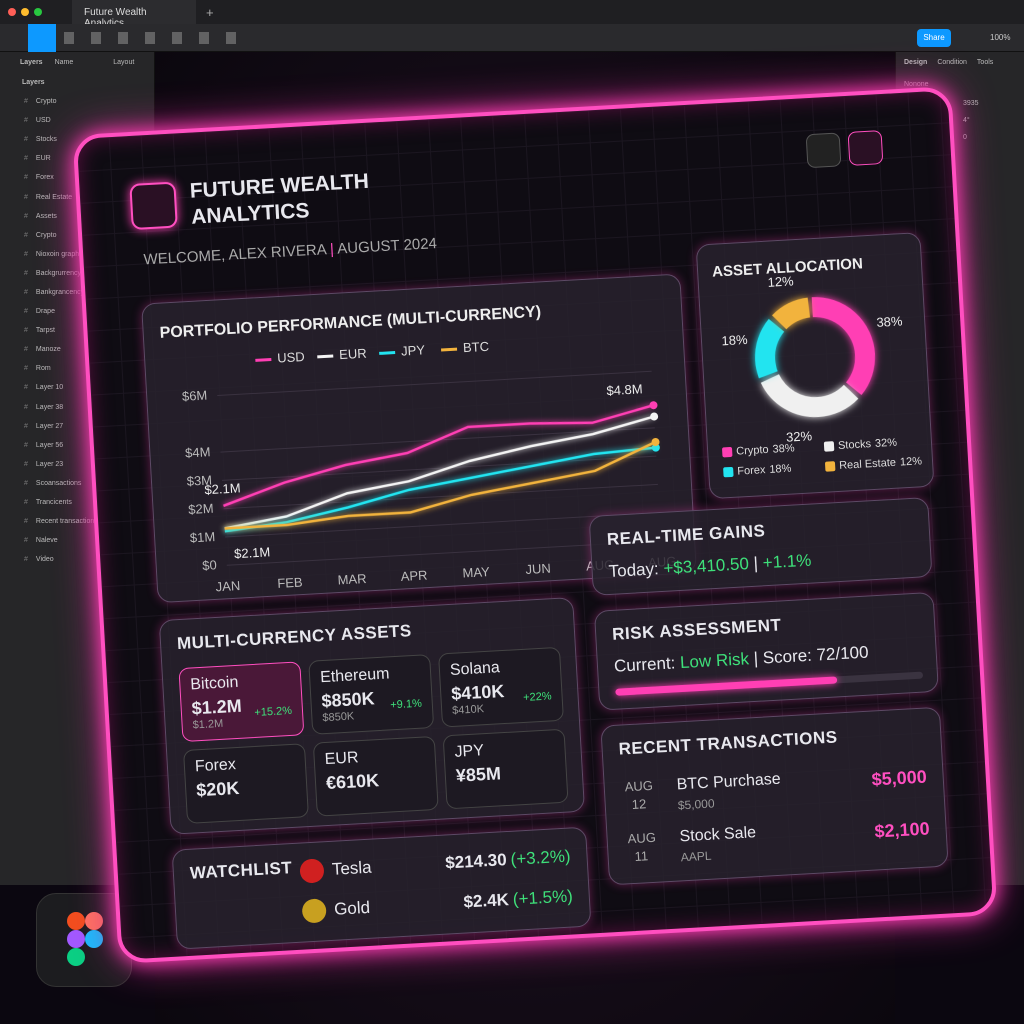 The width and height of the screenshot is (1024, 1024). Describe the element at coordinates (787, 561) in the screenshot. I see `gains-percent: +1.1%` at that location.